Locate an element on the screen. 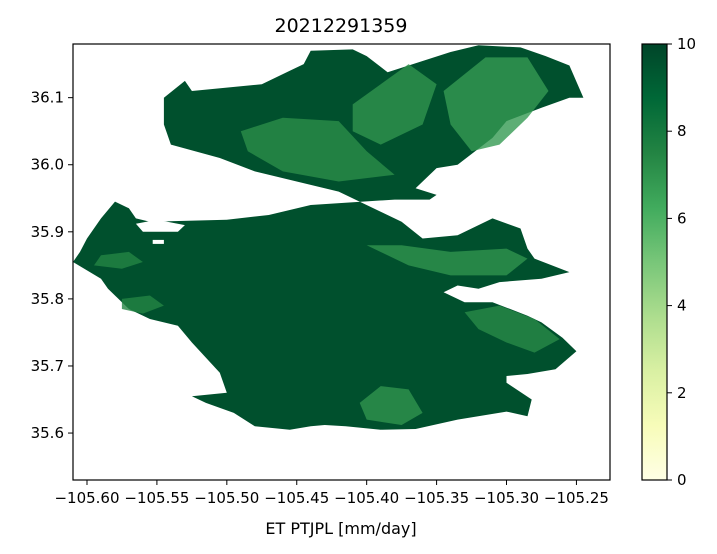  colorbar-tick-label: 4 is located at coordinates (682, 306).